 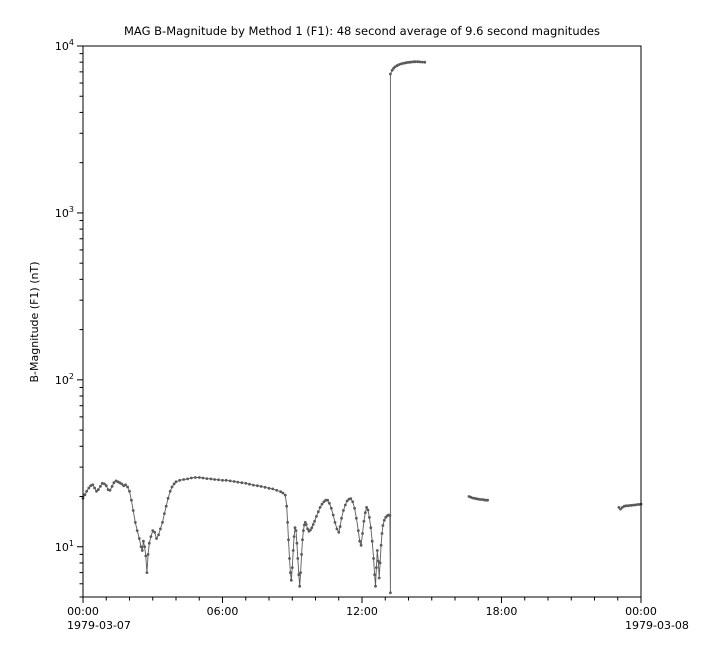 I want to click on y-axis: 10¹ 10² 10³ 10⁴, so click(x=69, y=318).